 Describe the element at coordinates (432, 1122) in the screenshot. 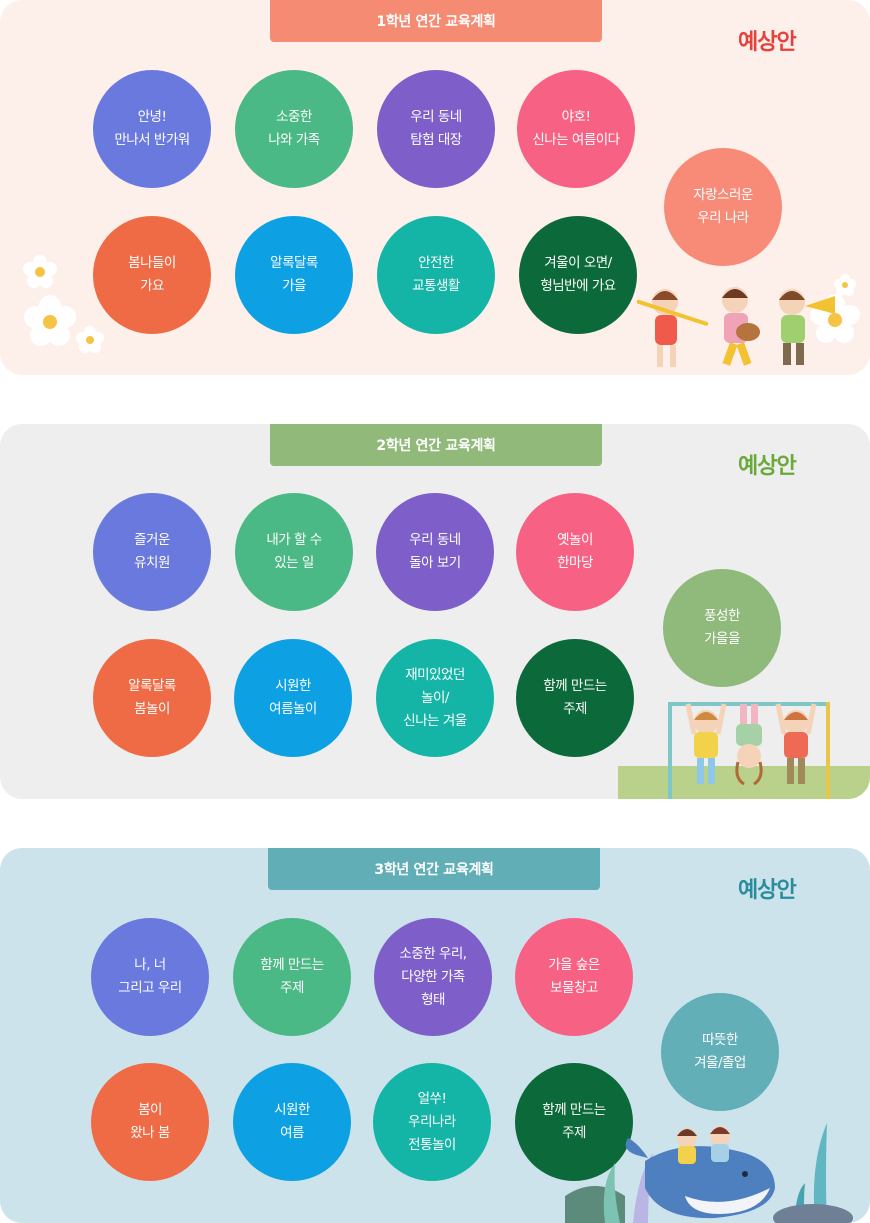

I see `grade3-theme-7: 얼쑤! 우리나라 전통놀이` at that location.